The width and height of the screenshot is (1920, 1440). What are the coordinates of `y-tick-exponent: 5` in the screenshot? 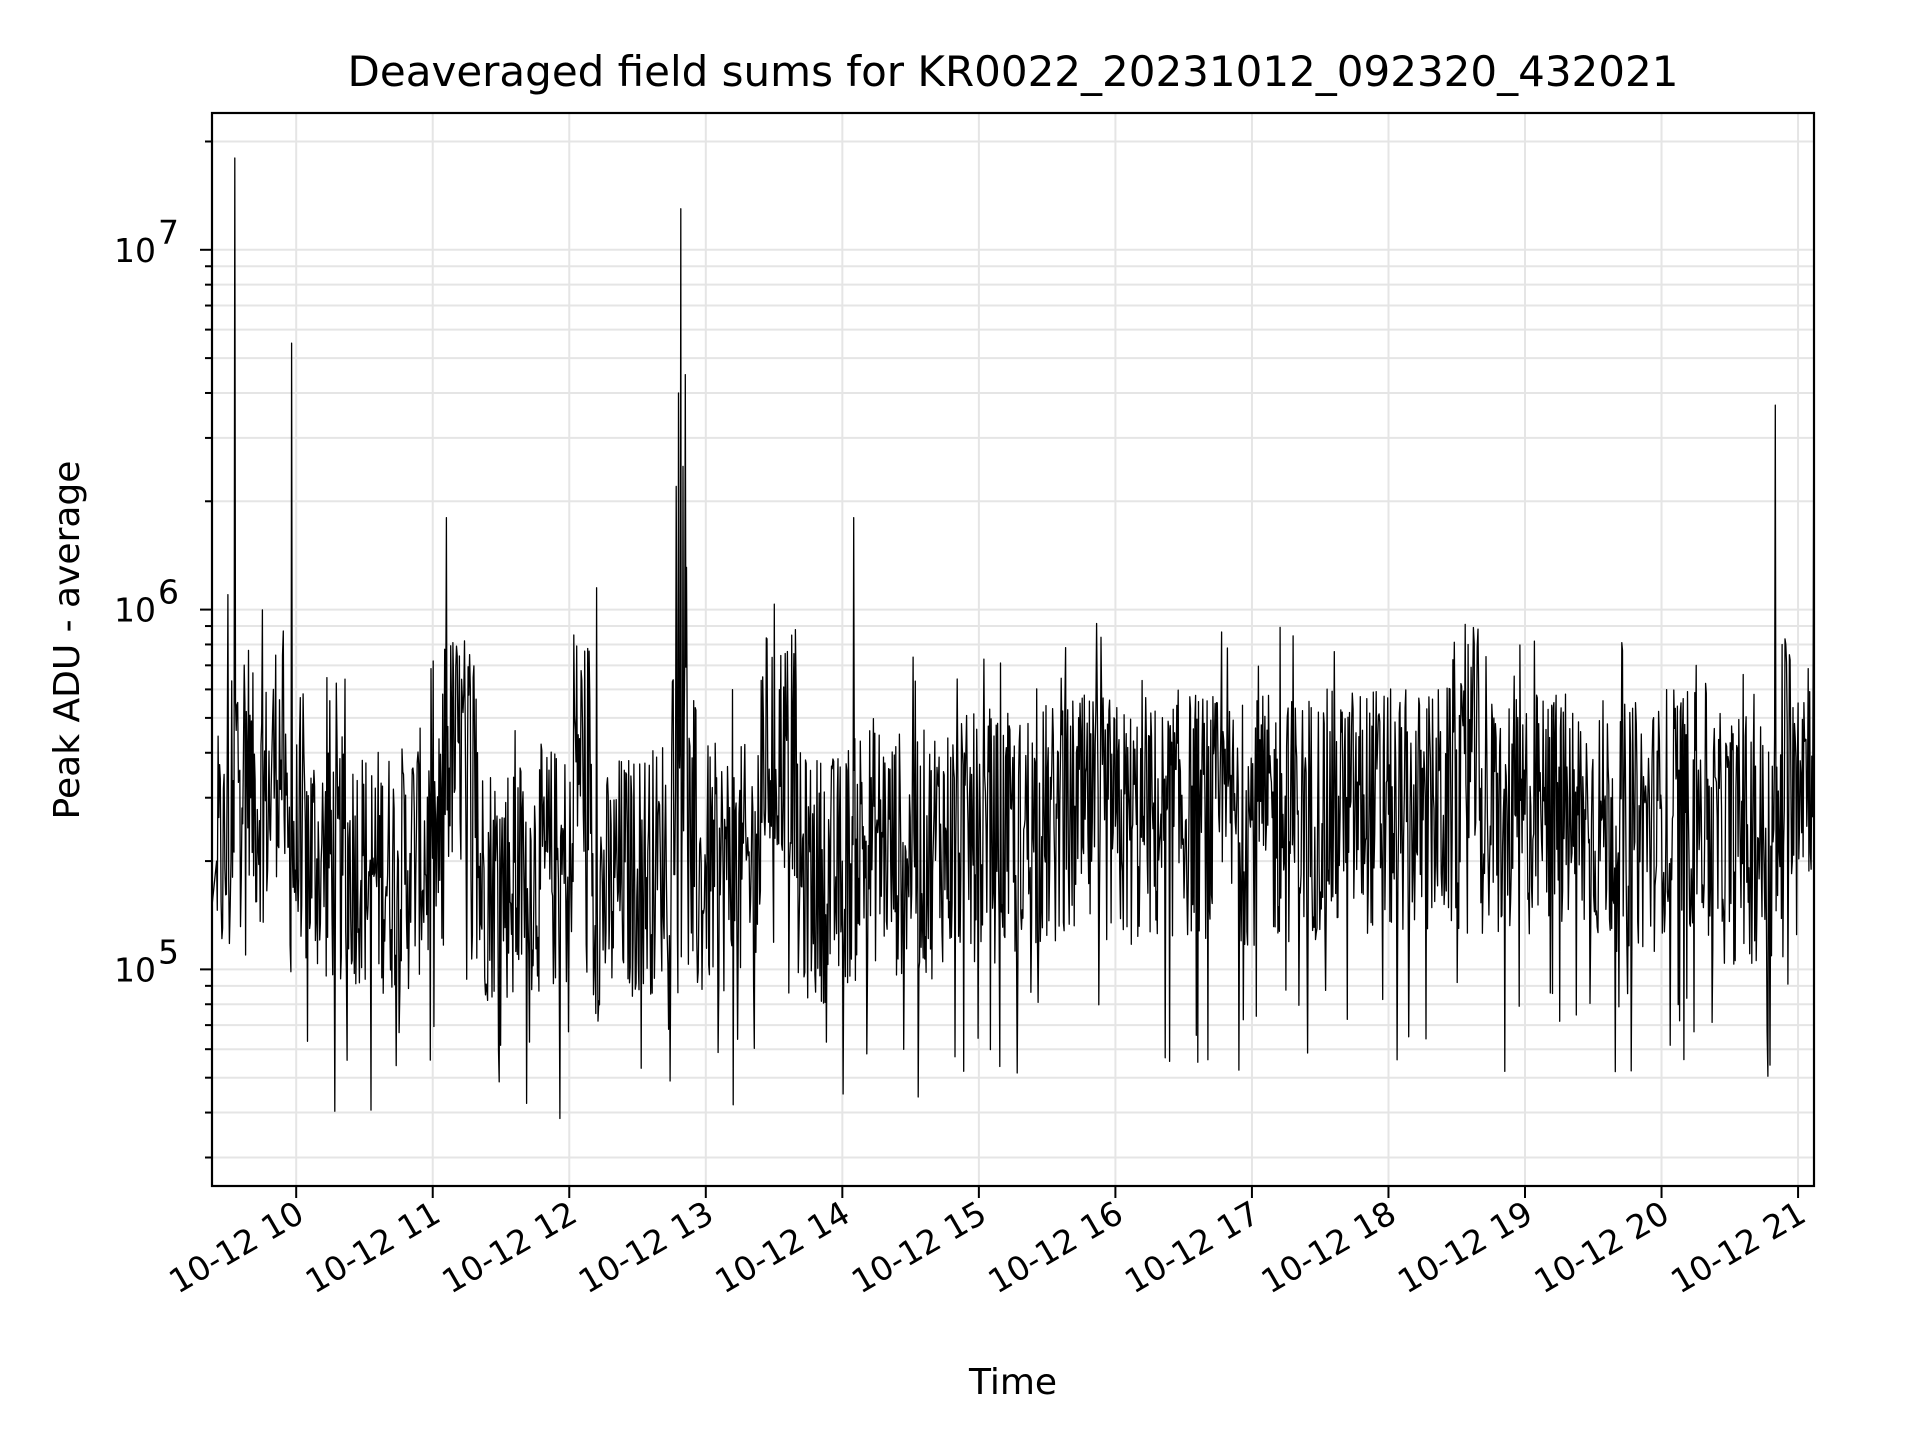 It's located at (168, 951).